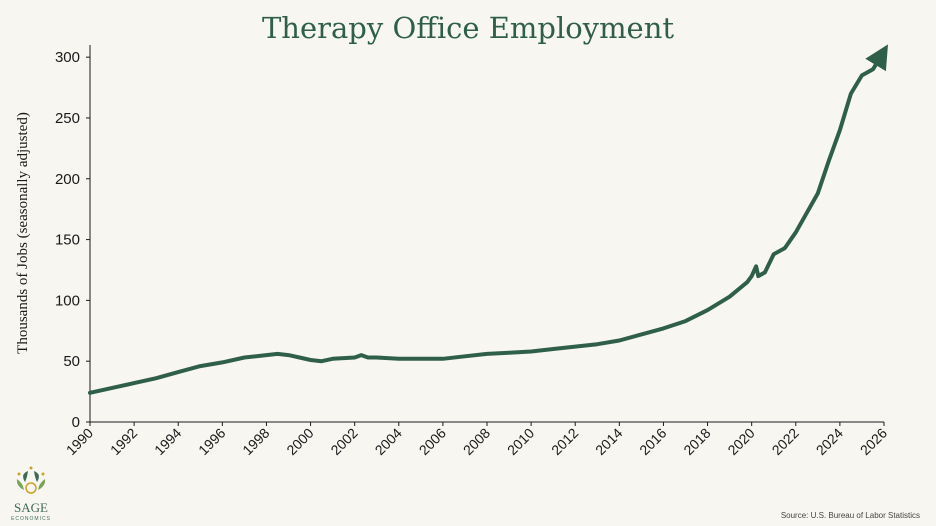 This screenshot has height=526, width=936. Describe the element at coordinates (71, 361) in the screenshot. I see `y-tick-label: 50` at that location.